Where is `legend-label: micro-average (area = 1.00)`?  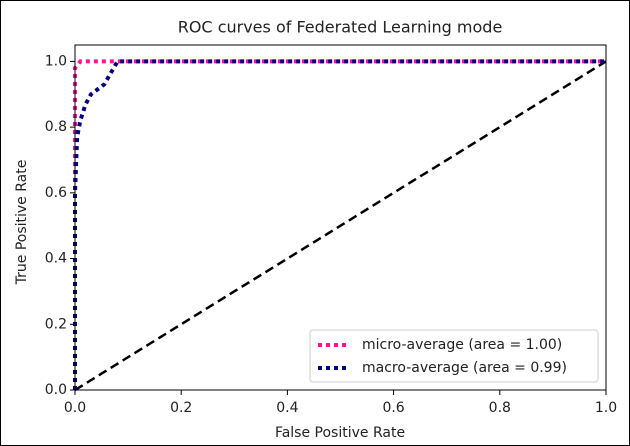 legend-label: micro-average (area = 1.00) is located at coordinates (462, 345).